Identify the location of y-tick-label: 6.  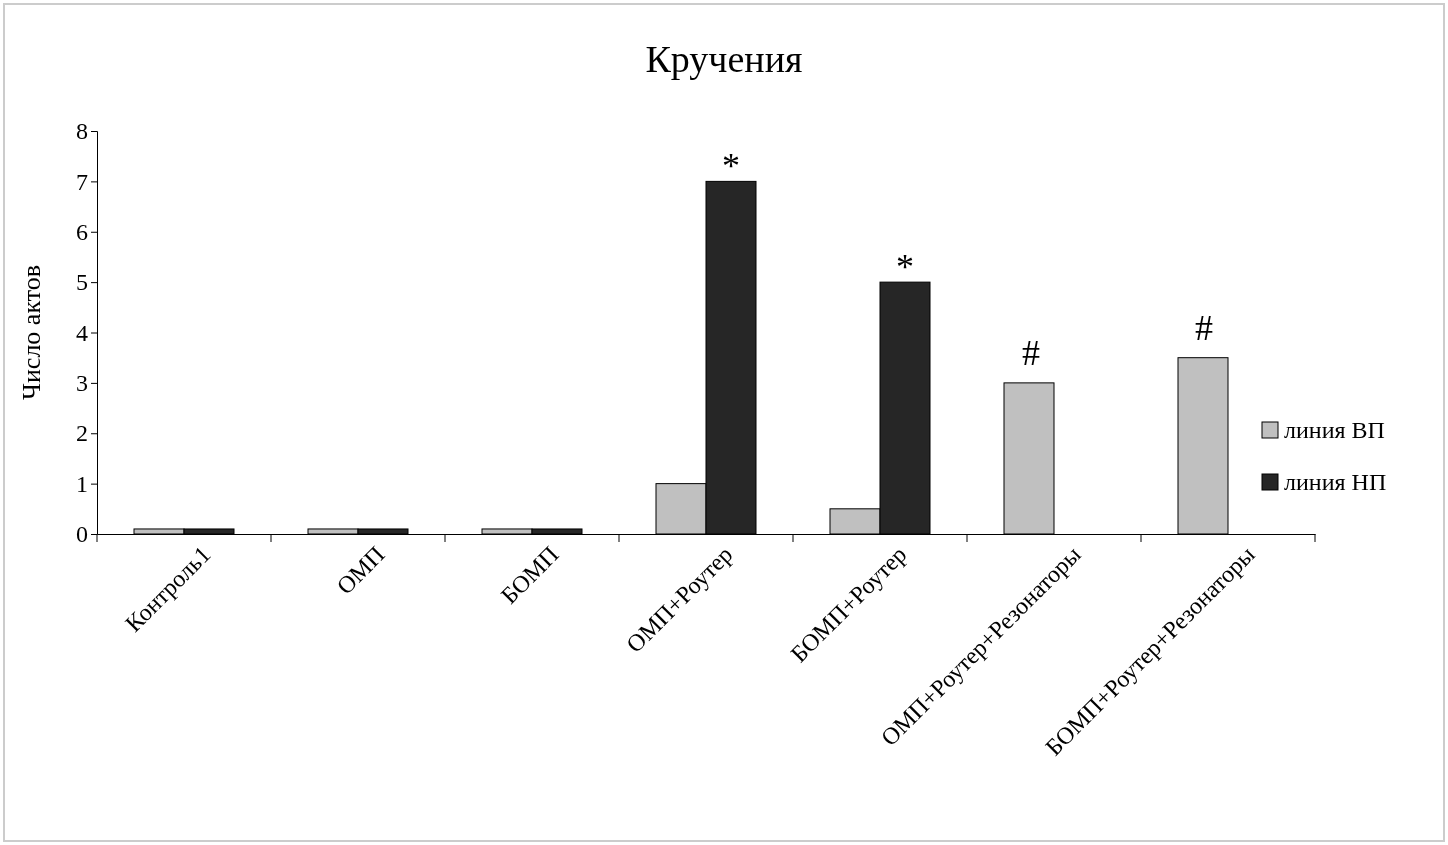
(82, 231).